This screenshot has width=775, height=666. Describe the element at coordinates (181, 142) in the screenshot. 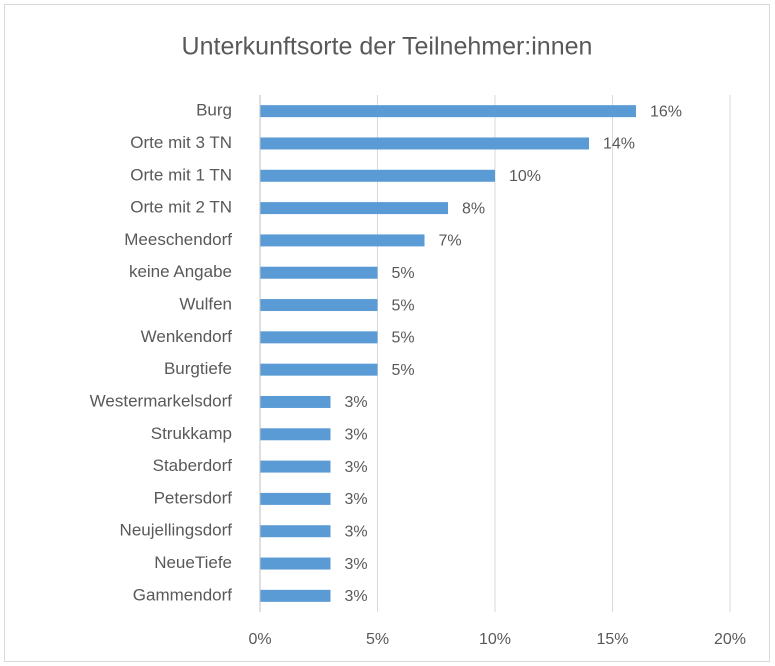

I see `y-tick-label: Orte mit 3 TN` at that location.